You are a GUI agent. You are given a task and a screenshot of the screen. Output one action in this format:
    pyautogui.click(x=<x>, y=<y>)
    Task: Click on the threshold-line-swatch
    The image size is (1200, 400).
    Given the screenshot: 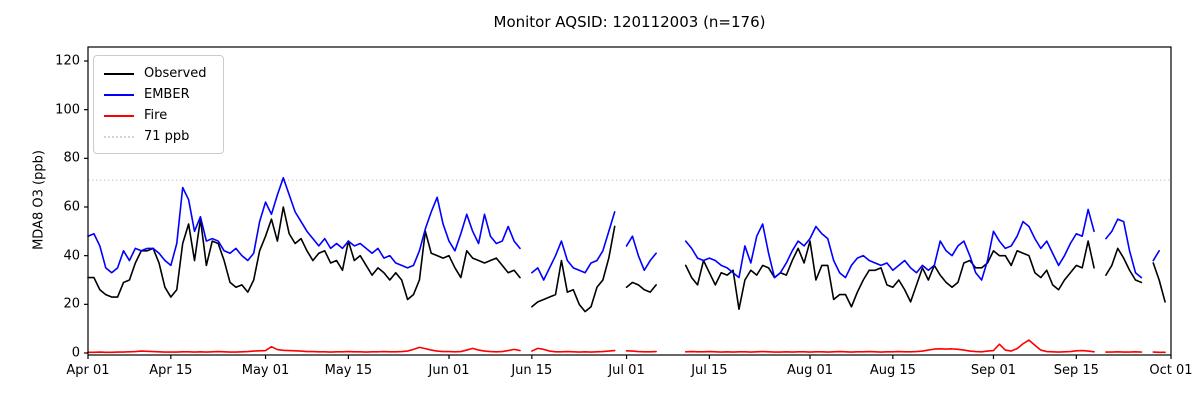 What is the action you would take?
    pyautogui.click(x=119, y=136)
    